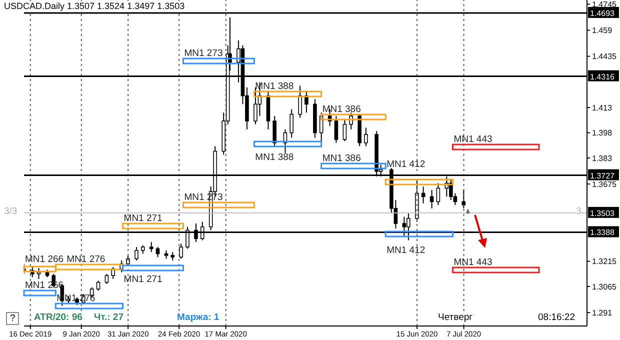 This screenshot has width=620, height=340. I want to click on ref-line-label: 1.4316, so click(603, 77).